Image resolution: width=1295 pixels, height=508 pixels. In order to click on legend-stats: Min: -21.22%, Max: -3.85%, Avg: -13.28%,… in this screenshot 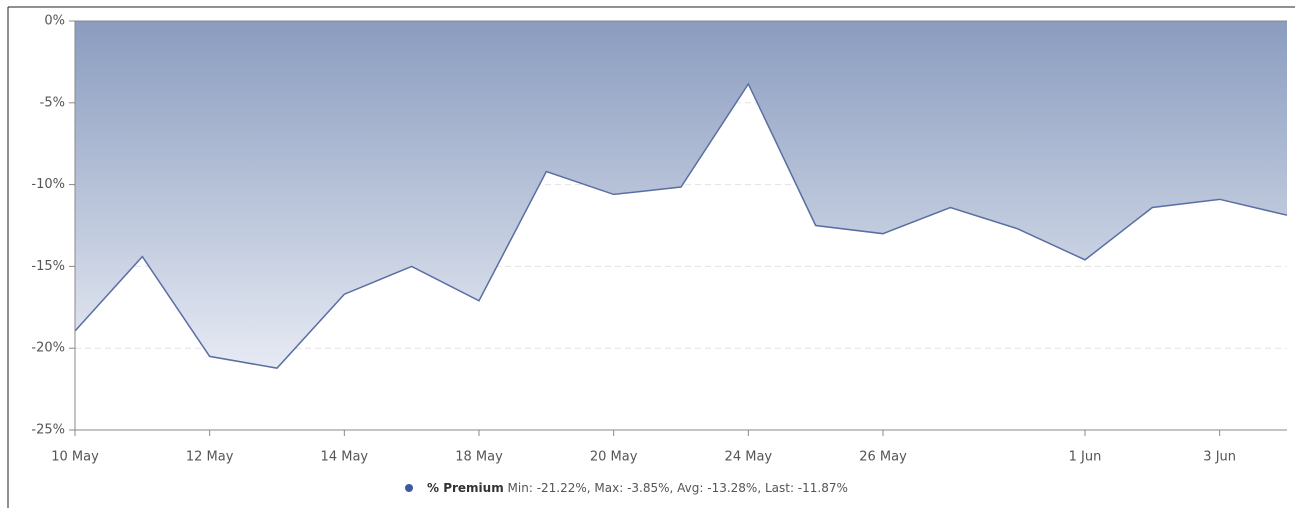, I will do `click(678, 488)`.